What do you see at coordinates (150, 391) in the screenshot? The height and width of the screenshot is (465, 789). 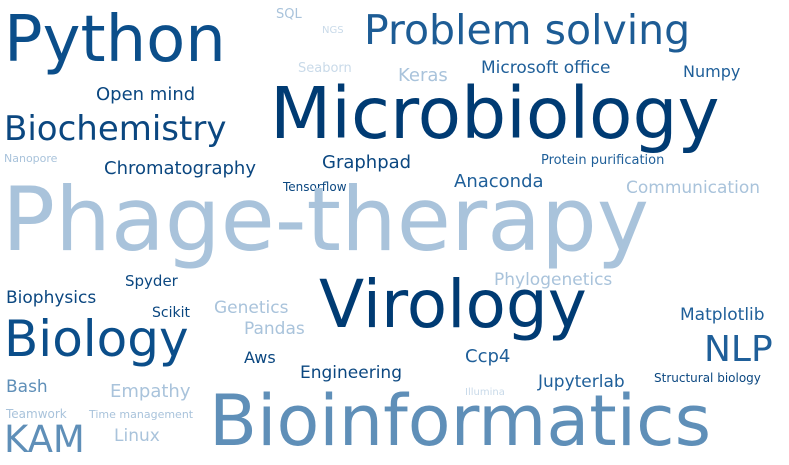 I see `word-empathy: Empathy` at bounding box center [150, 391].